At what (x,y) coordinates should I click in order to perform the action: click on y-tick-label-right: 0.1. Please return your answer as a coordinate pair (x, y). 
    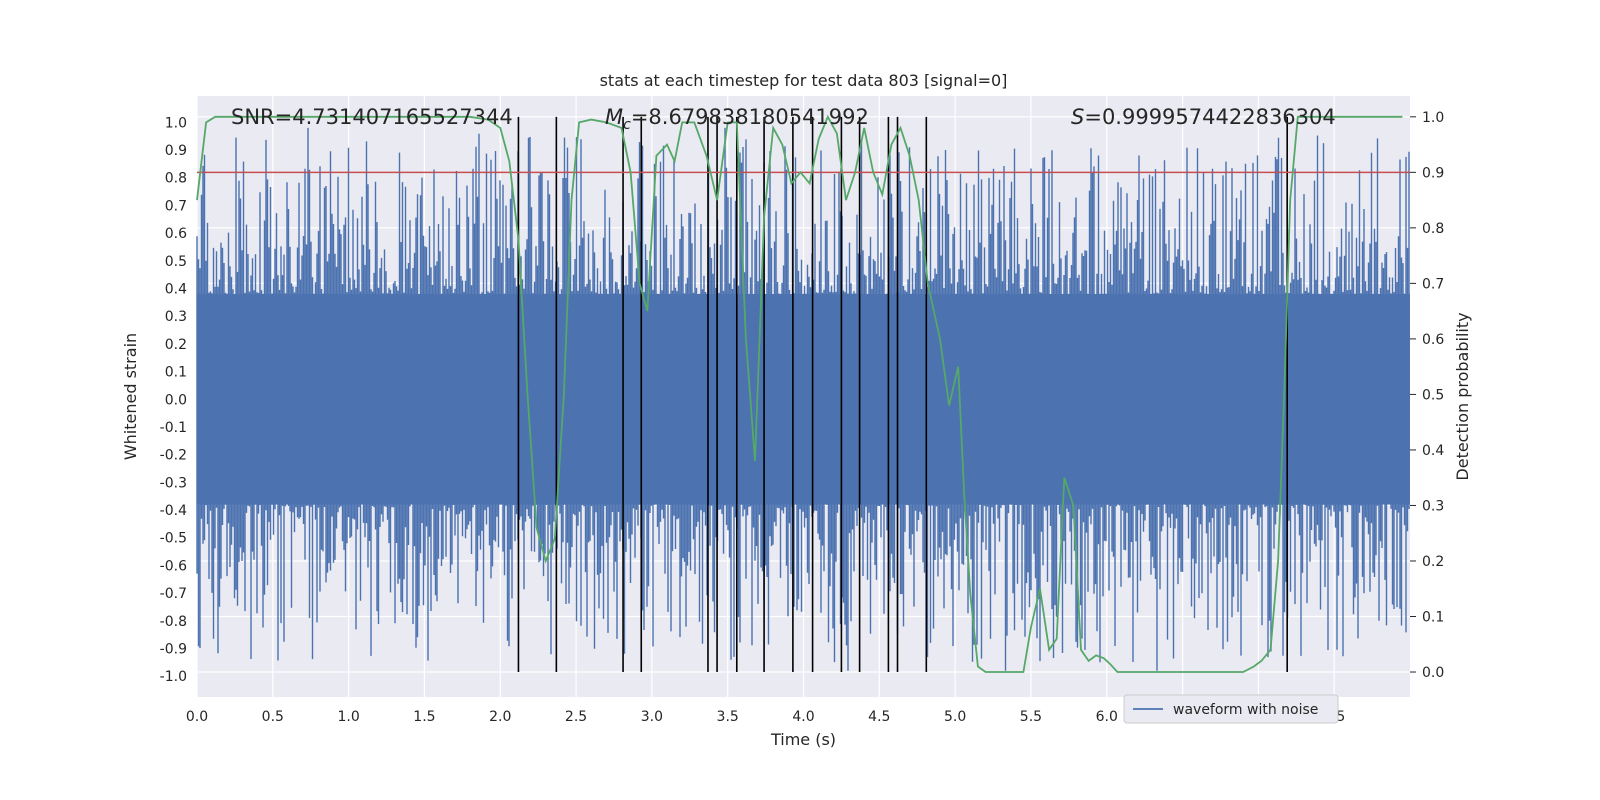
    Looking at the image, I should click on (1433, 617).